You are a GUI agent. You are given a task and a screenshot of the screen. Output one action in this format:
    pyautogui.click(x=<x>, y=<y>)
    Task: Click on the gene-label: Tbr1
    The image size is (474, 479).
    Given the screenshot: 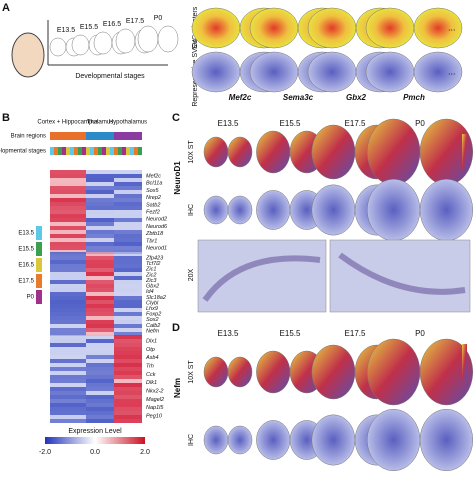 What is the action you would take?
    pyautogui.click(x=151, y=241)
    